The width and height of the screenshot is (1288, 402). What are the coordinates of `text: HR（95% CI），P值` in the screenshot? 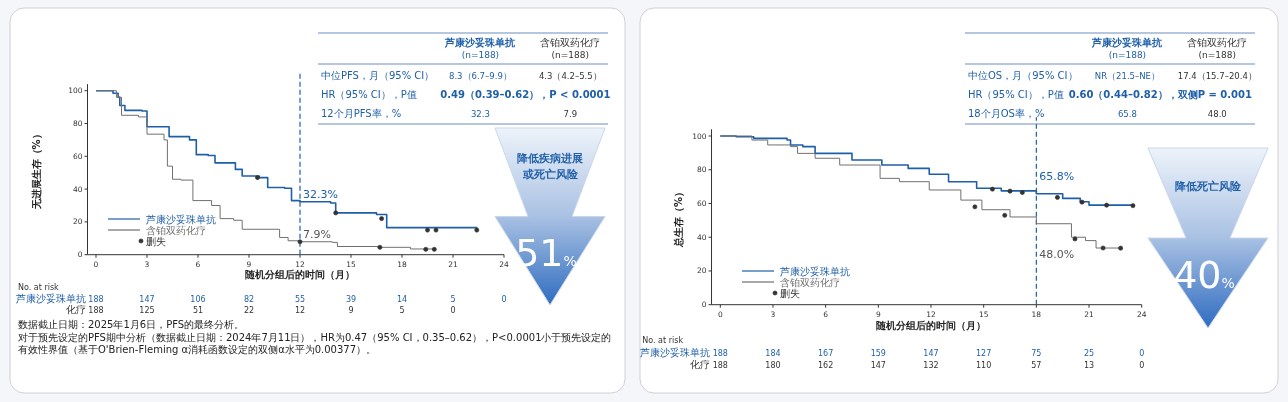 It's located at (1016, 94).